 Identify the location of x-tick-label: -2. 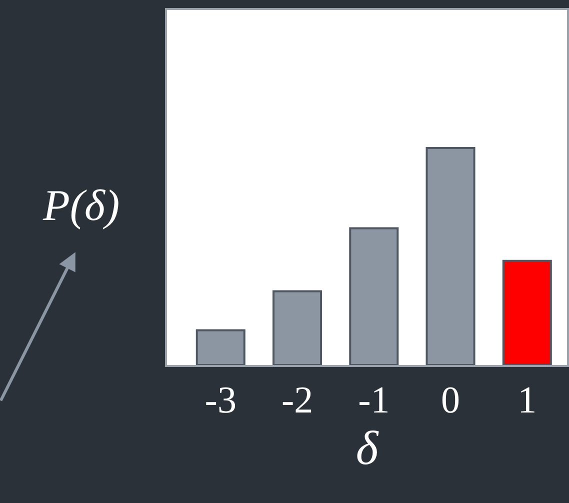
(297, 401).